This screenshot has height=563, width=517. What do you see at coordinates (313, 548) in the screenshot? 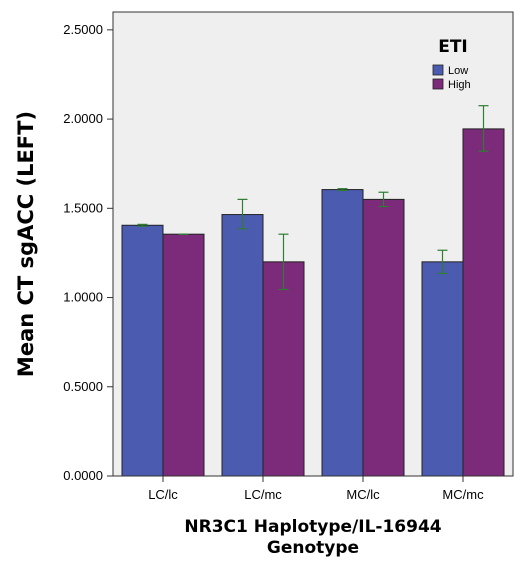
I see `x-axis-title-line-2: Genotype` at bounding box center [313, 548].